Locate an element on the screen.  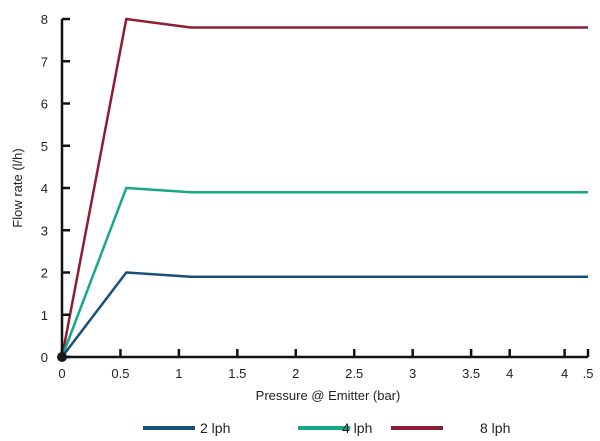
y-tick-label: 2 is located at coordinates (44, 273).